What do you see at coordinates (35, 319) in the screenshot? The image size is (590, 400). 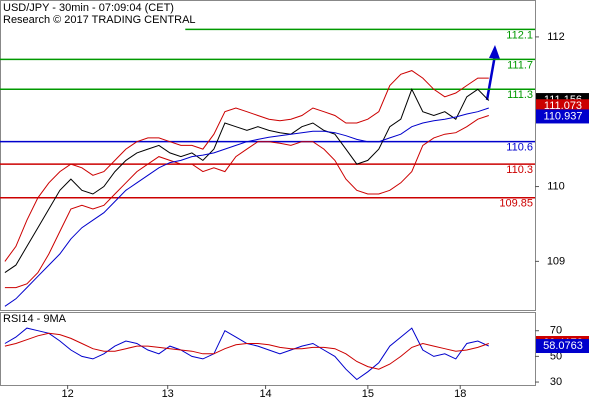 I see `rsi-title: RSI14 - 9MA` at bounding box center [35, 319].